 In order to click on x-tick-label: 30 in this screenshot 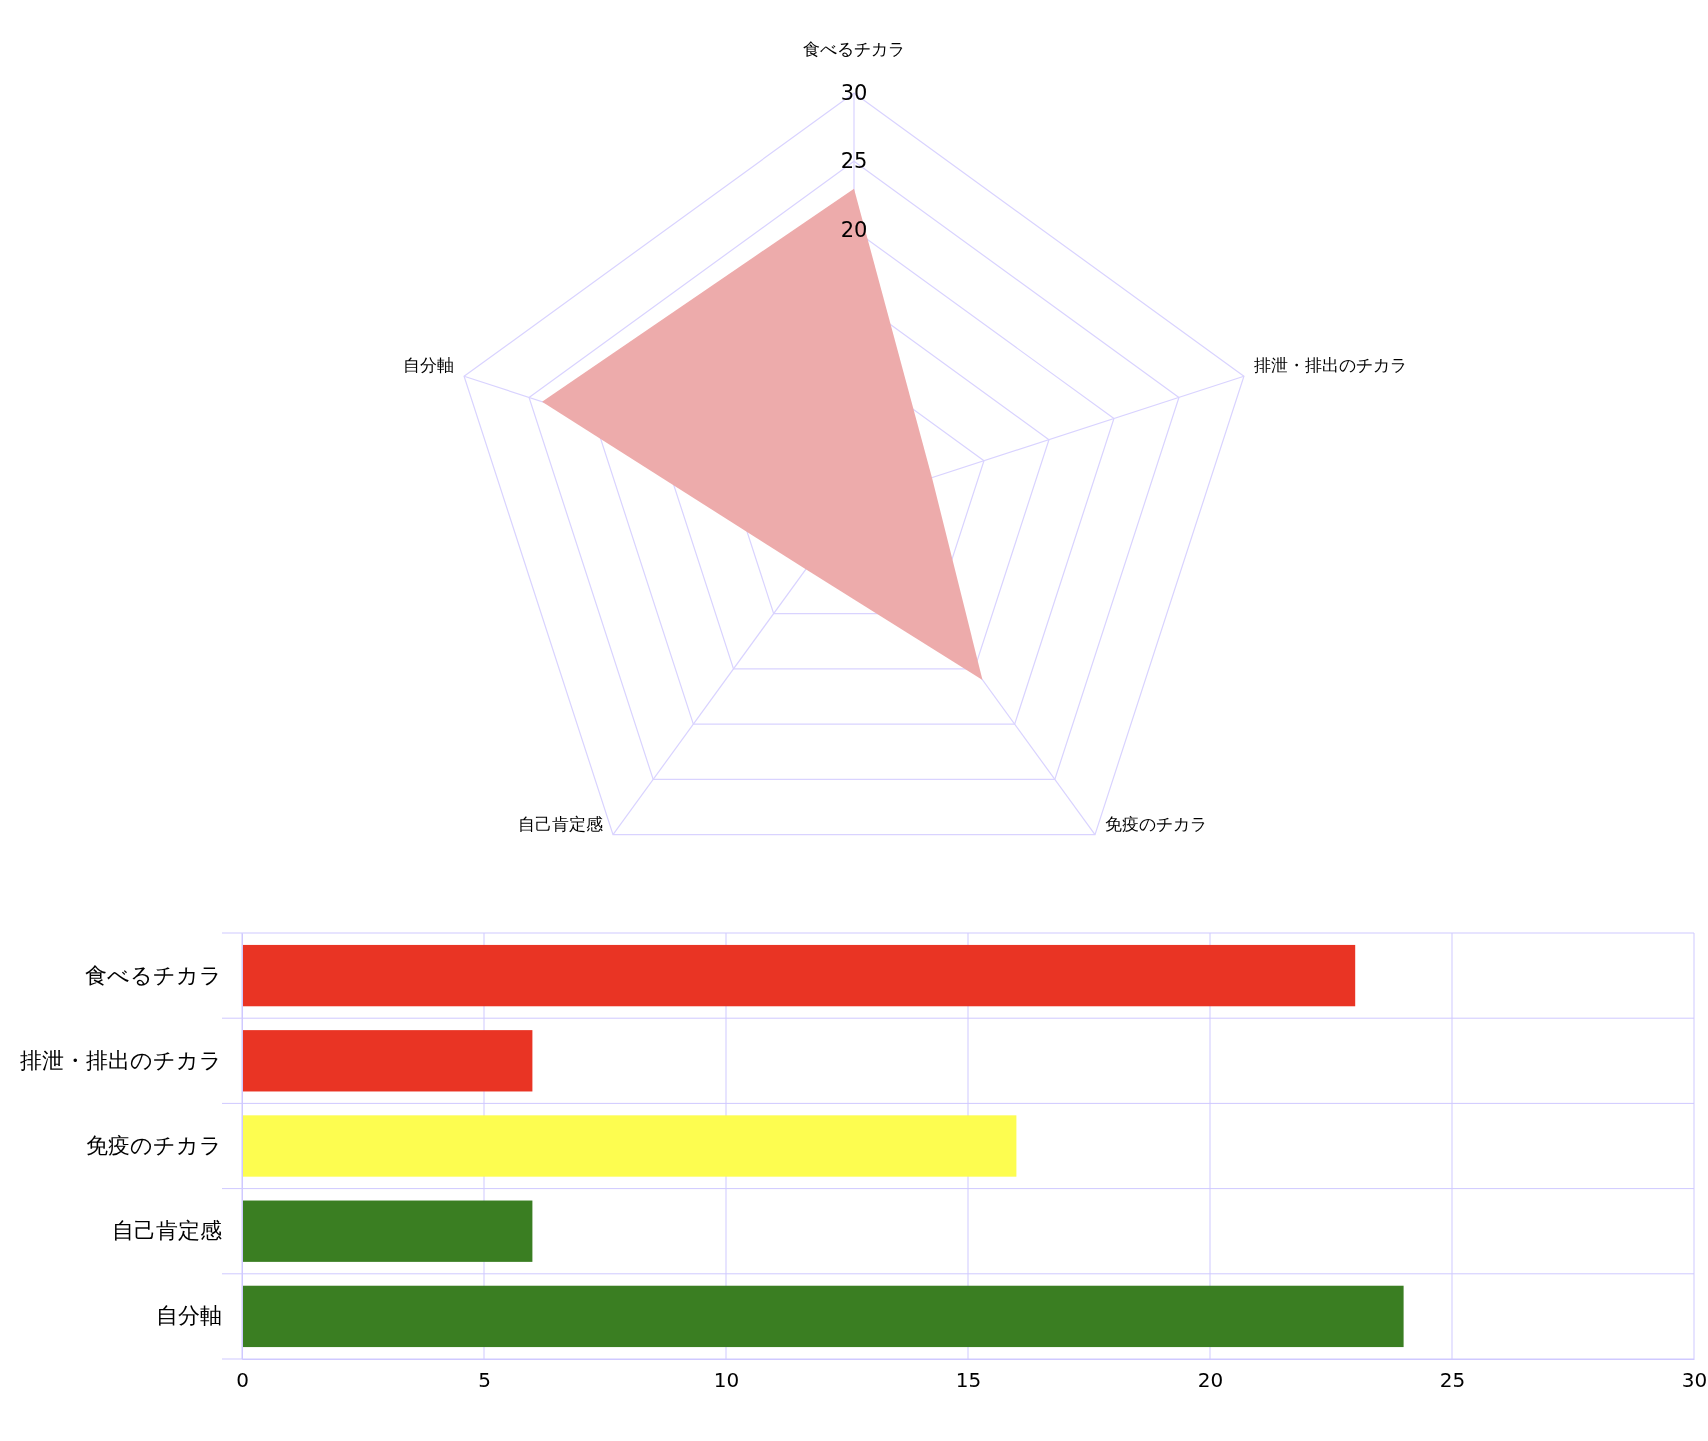, I will do `click(1694, 1380)`.